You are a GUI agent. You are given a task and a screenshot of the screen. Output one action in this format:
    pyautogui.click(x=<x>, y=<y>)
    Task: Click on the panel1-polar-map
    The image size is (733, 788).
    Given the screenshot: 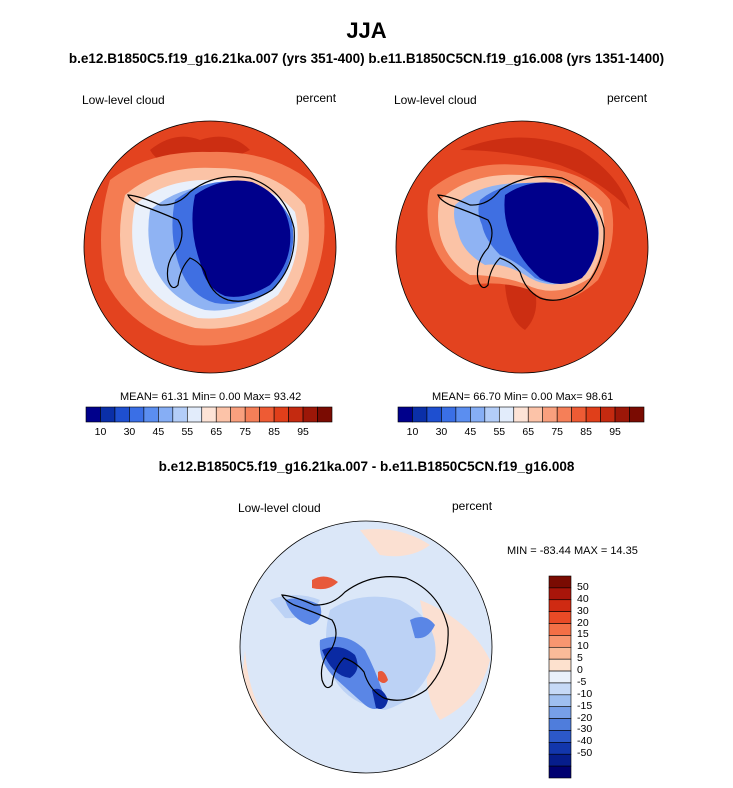 What is the action you would take?
    pyautogui.click(x=210, y=247)
    